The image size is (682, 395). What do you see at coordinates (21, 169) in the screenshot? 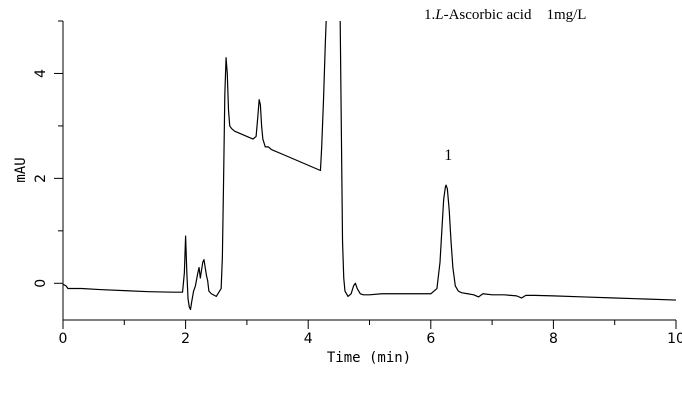
I see `y-axis-title: mAU` at bounding box center [21, 169].